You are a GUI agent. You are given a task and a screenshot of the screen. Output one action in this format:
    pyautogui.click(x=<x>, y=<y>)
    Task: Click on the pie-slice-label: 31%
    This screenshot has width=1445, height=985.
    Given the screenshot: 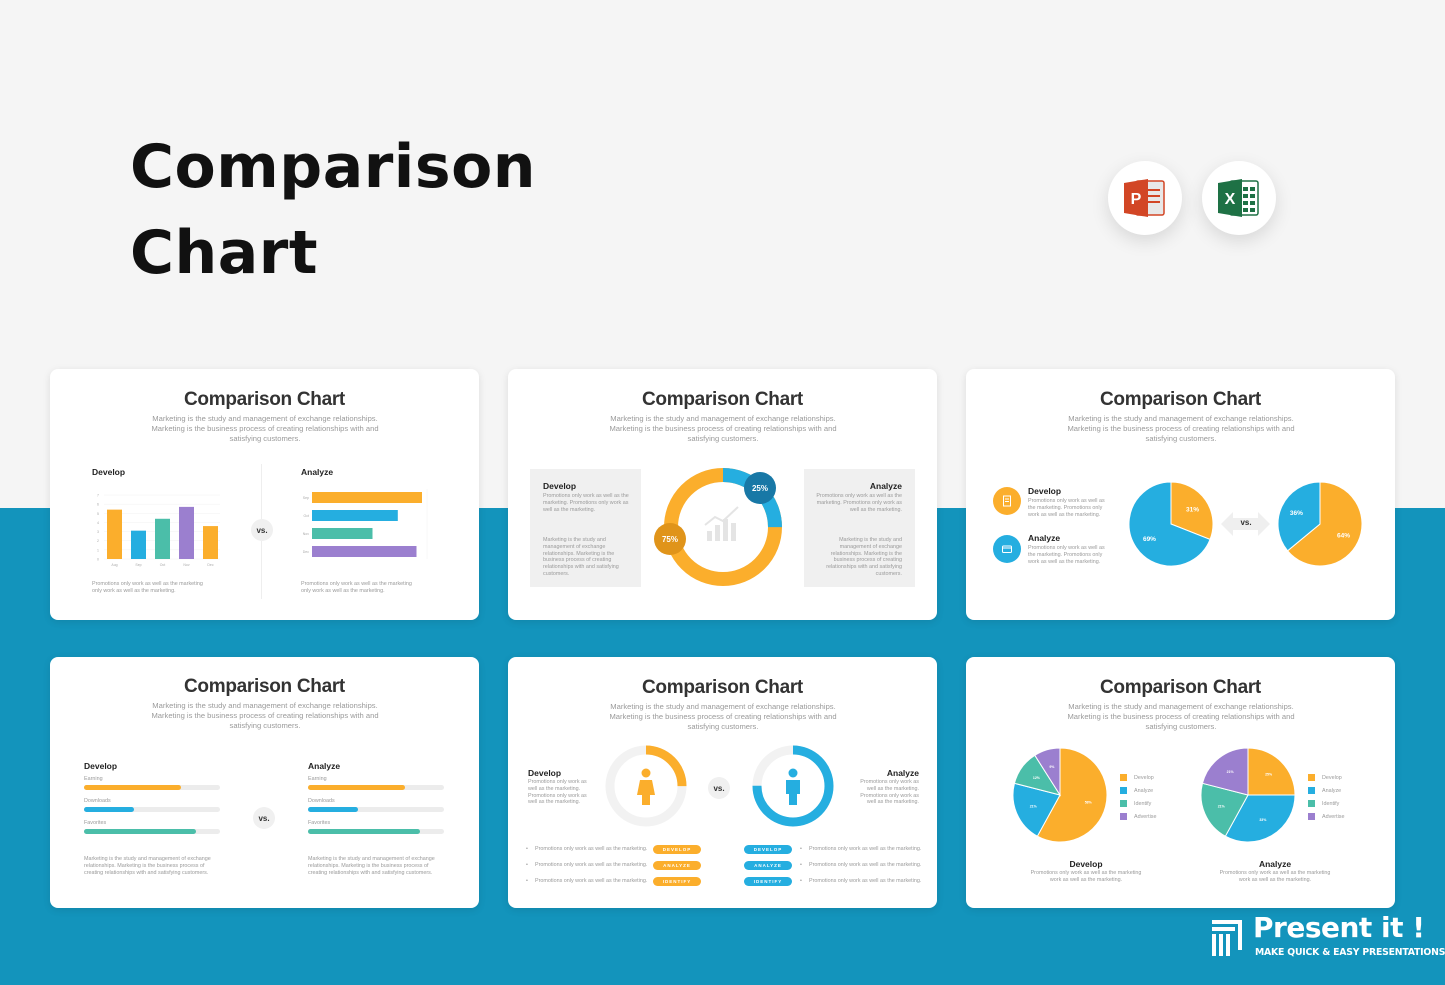 What is the action you would take?
    pyautogui.click(x=1192, y=510)
    